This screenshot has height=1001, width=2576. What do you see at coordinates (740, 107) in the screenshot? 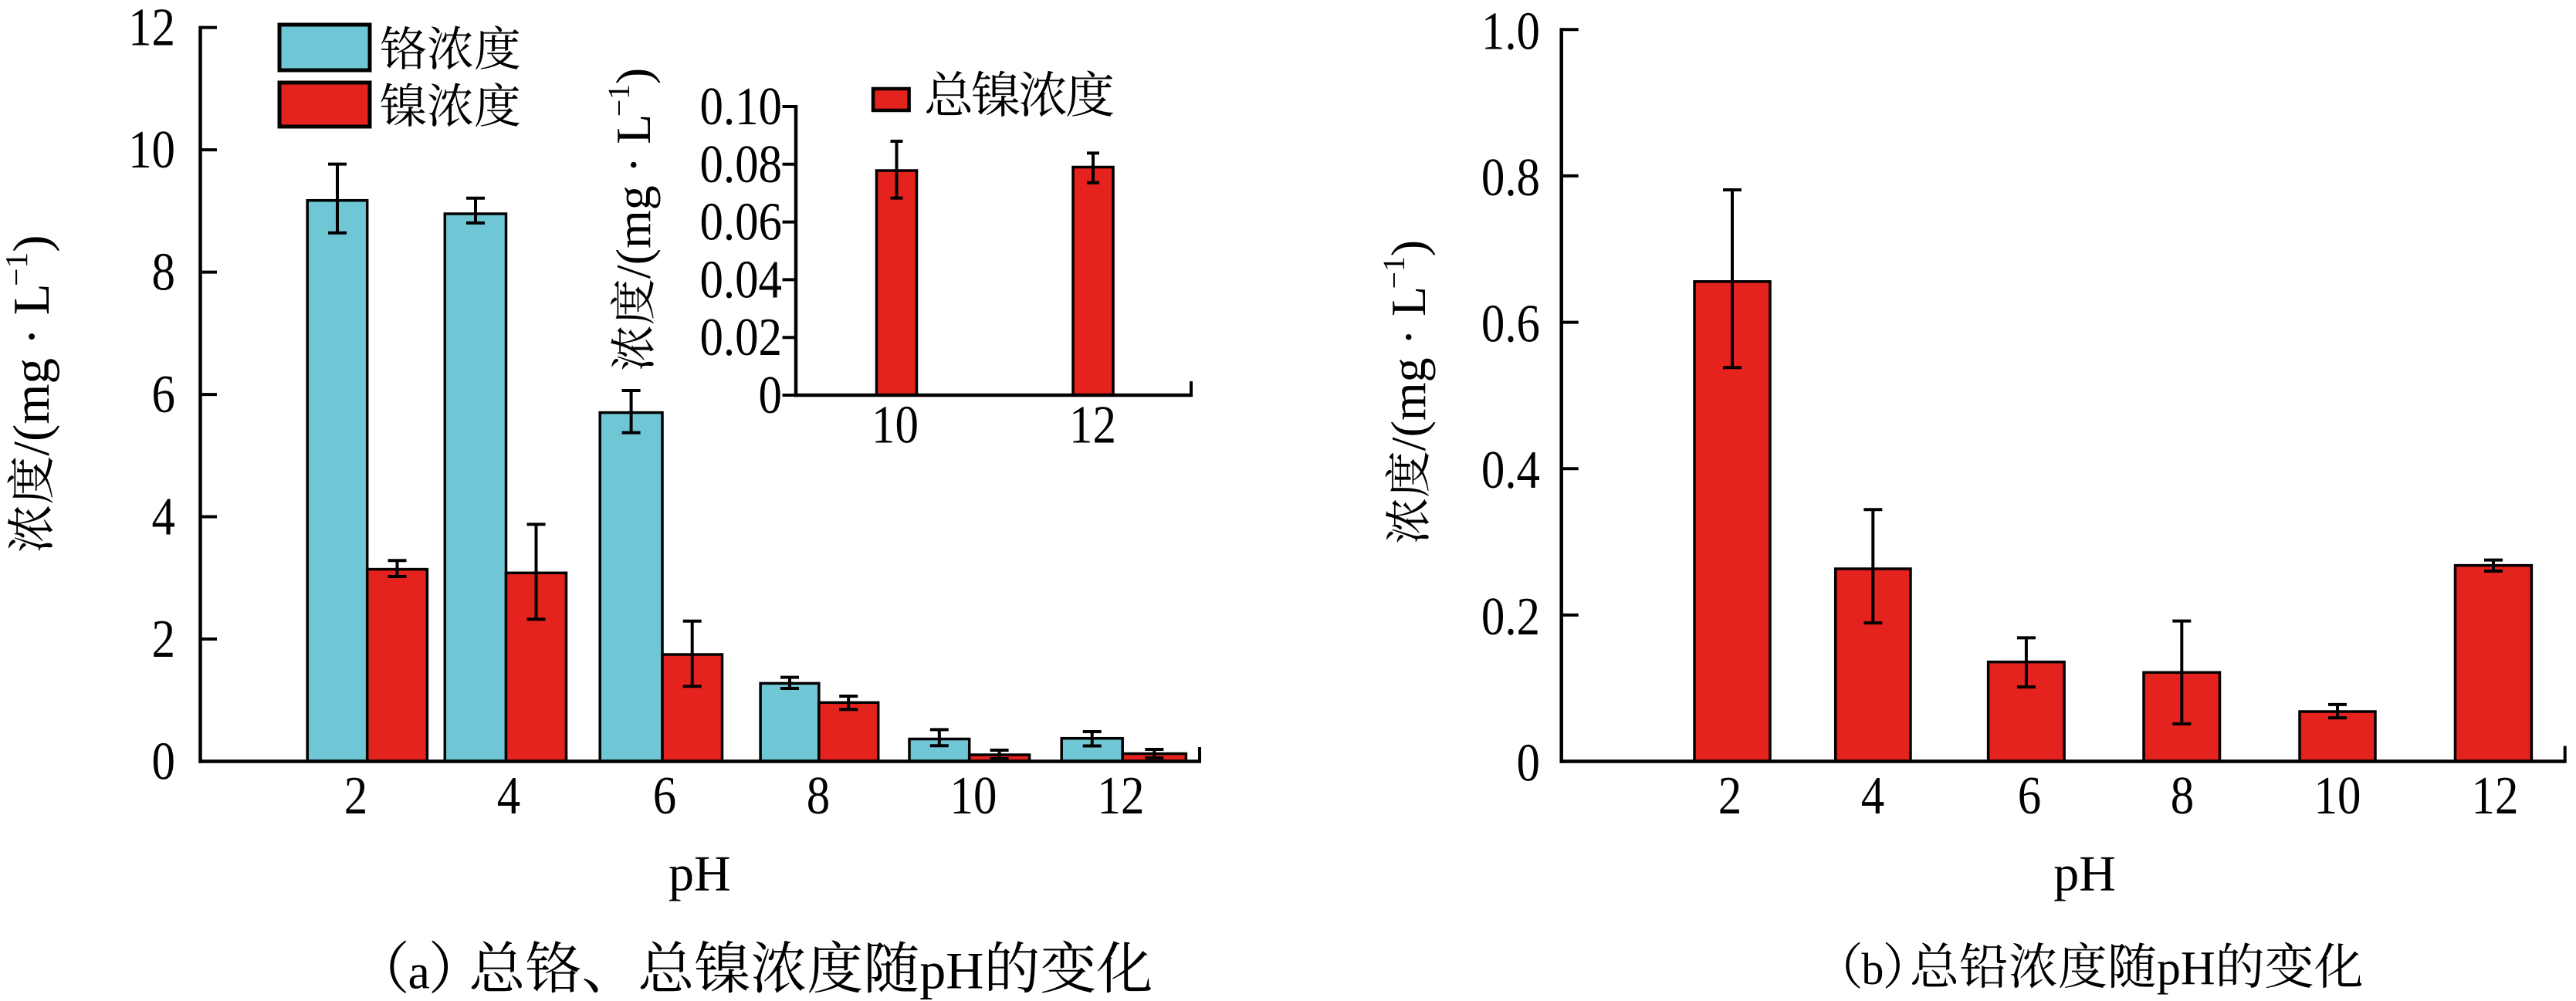
I see `svg-text: 0.10` at bounding box center [740, 107].